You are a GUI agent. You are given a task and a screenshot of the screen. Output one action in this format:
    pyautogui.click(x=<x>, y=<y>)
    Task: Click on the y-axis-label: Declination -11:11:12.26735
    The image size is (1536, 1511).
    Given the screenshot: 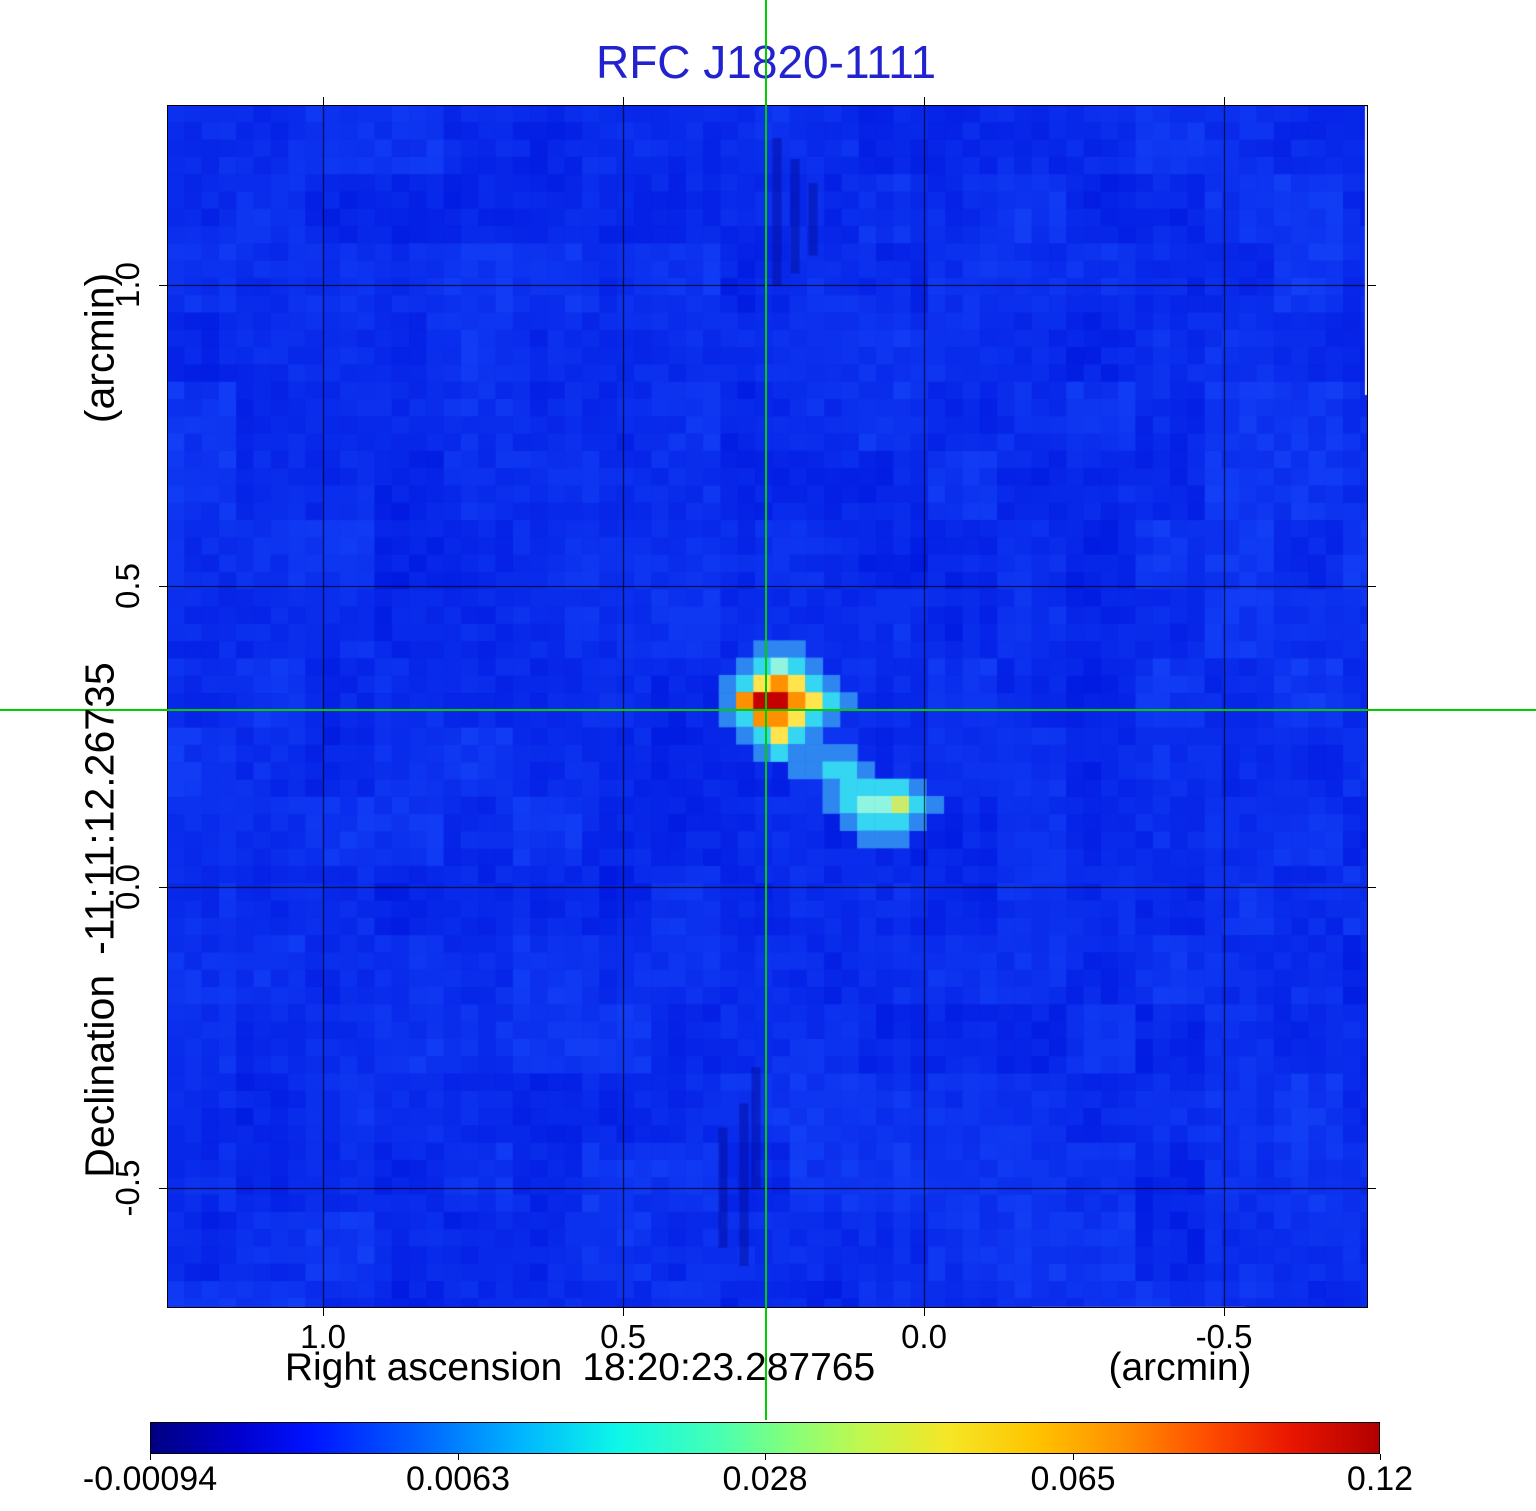 What is the action you would take?
    pyautogui.click(x=100, y=919)
    